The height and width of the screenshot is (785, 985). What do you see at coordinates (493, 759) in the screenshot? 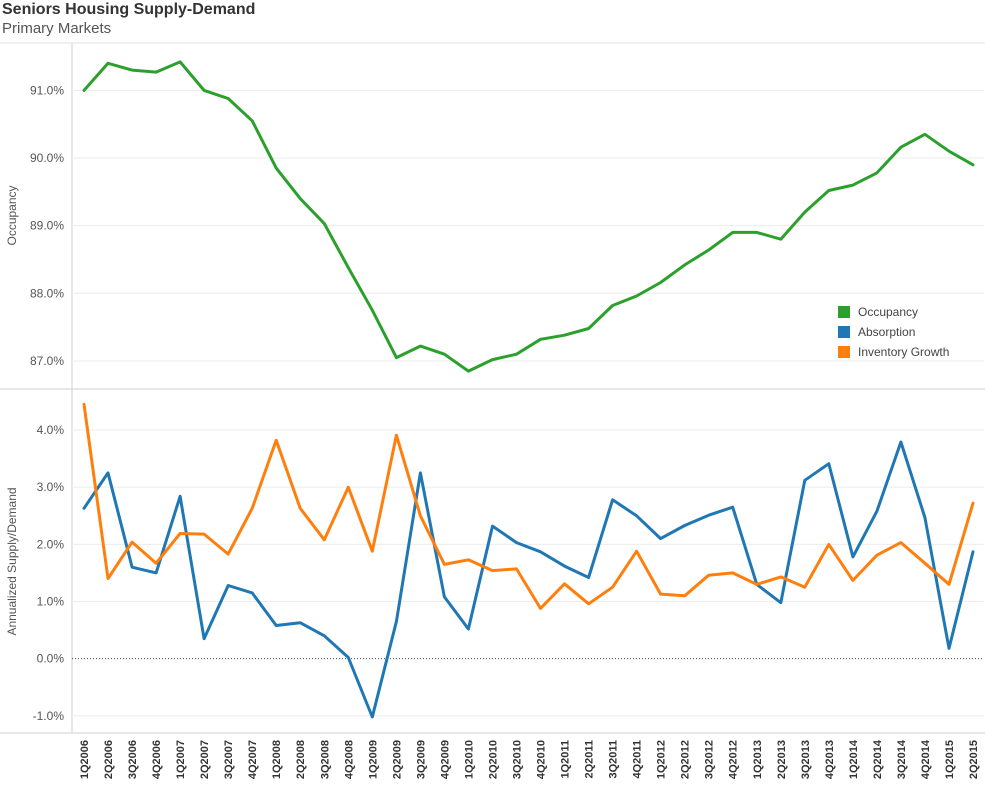
I see `x-tick-label: 2Q2010` at bounding box center [493, 759].